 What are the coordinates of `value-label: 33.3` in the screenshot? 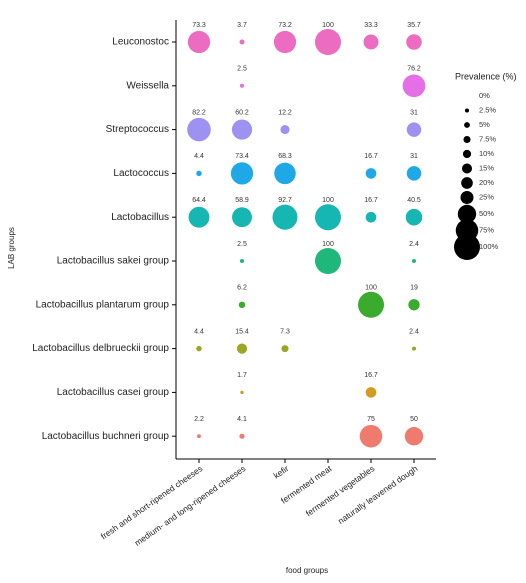 It's located at (371, 25).